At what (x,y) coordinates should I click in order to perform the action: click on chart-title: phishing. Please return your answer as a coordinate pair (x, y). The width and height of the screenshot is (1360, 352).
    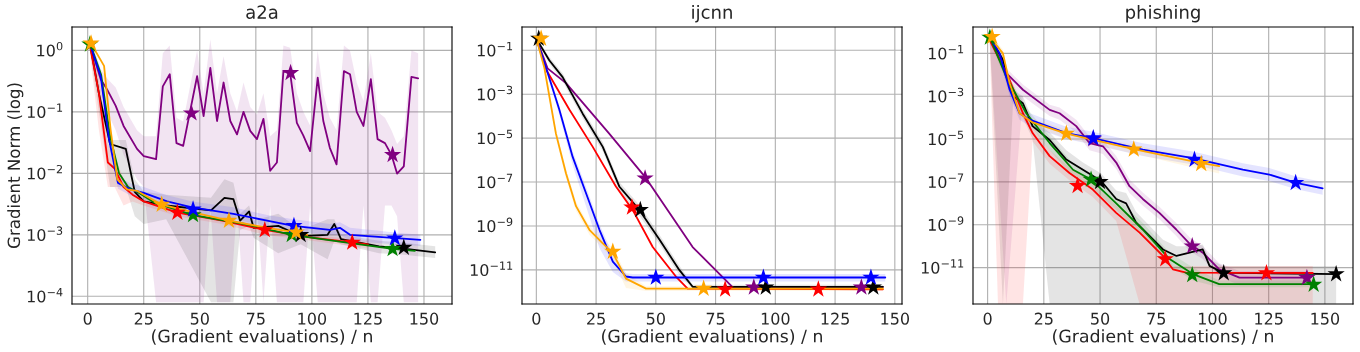
    Looking at the image, I should click on (1163, 13).